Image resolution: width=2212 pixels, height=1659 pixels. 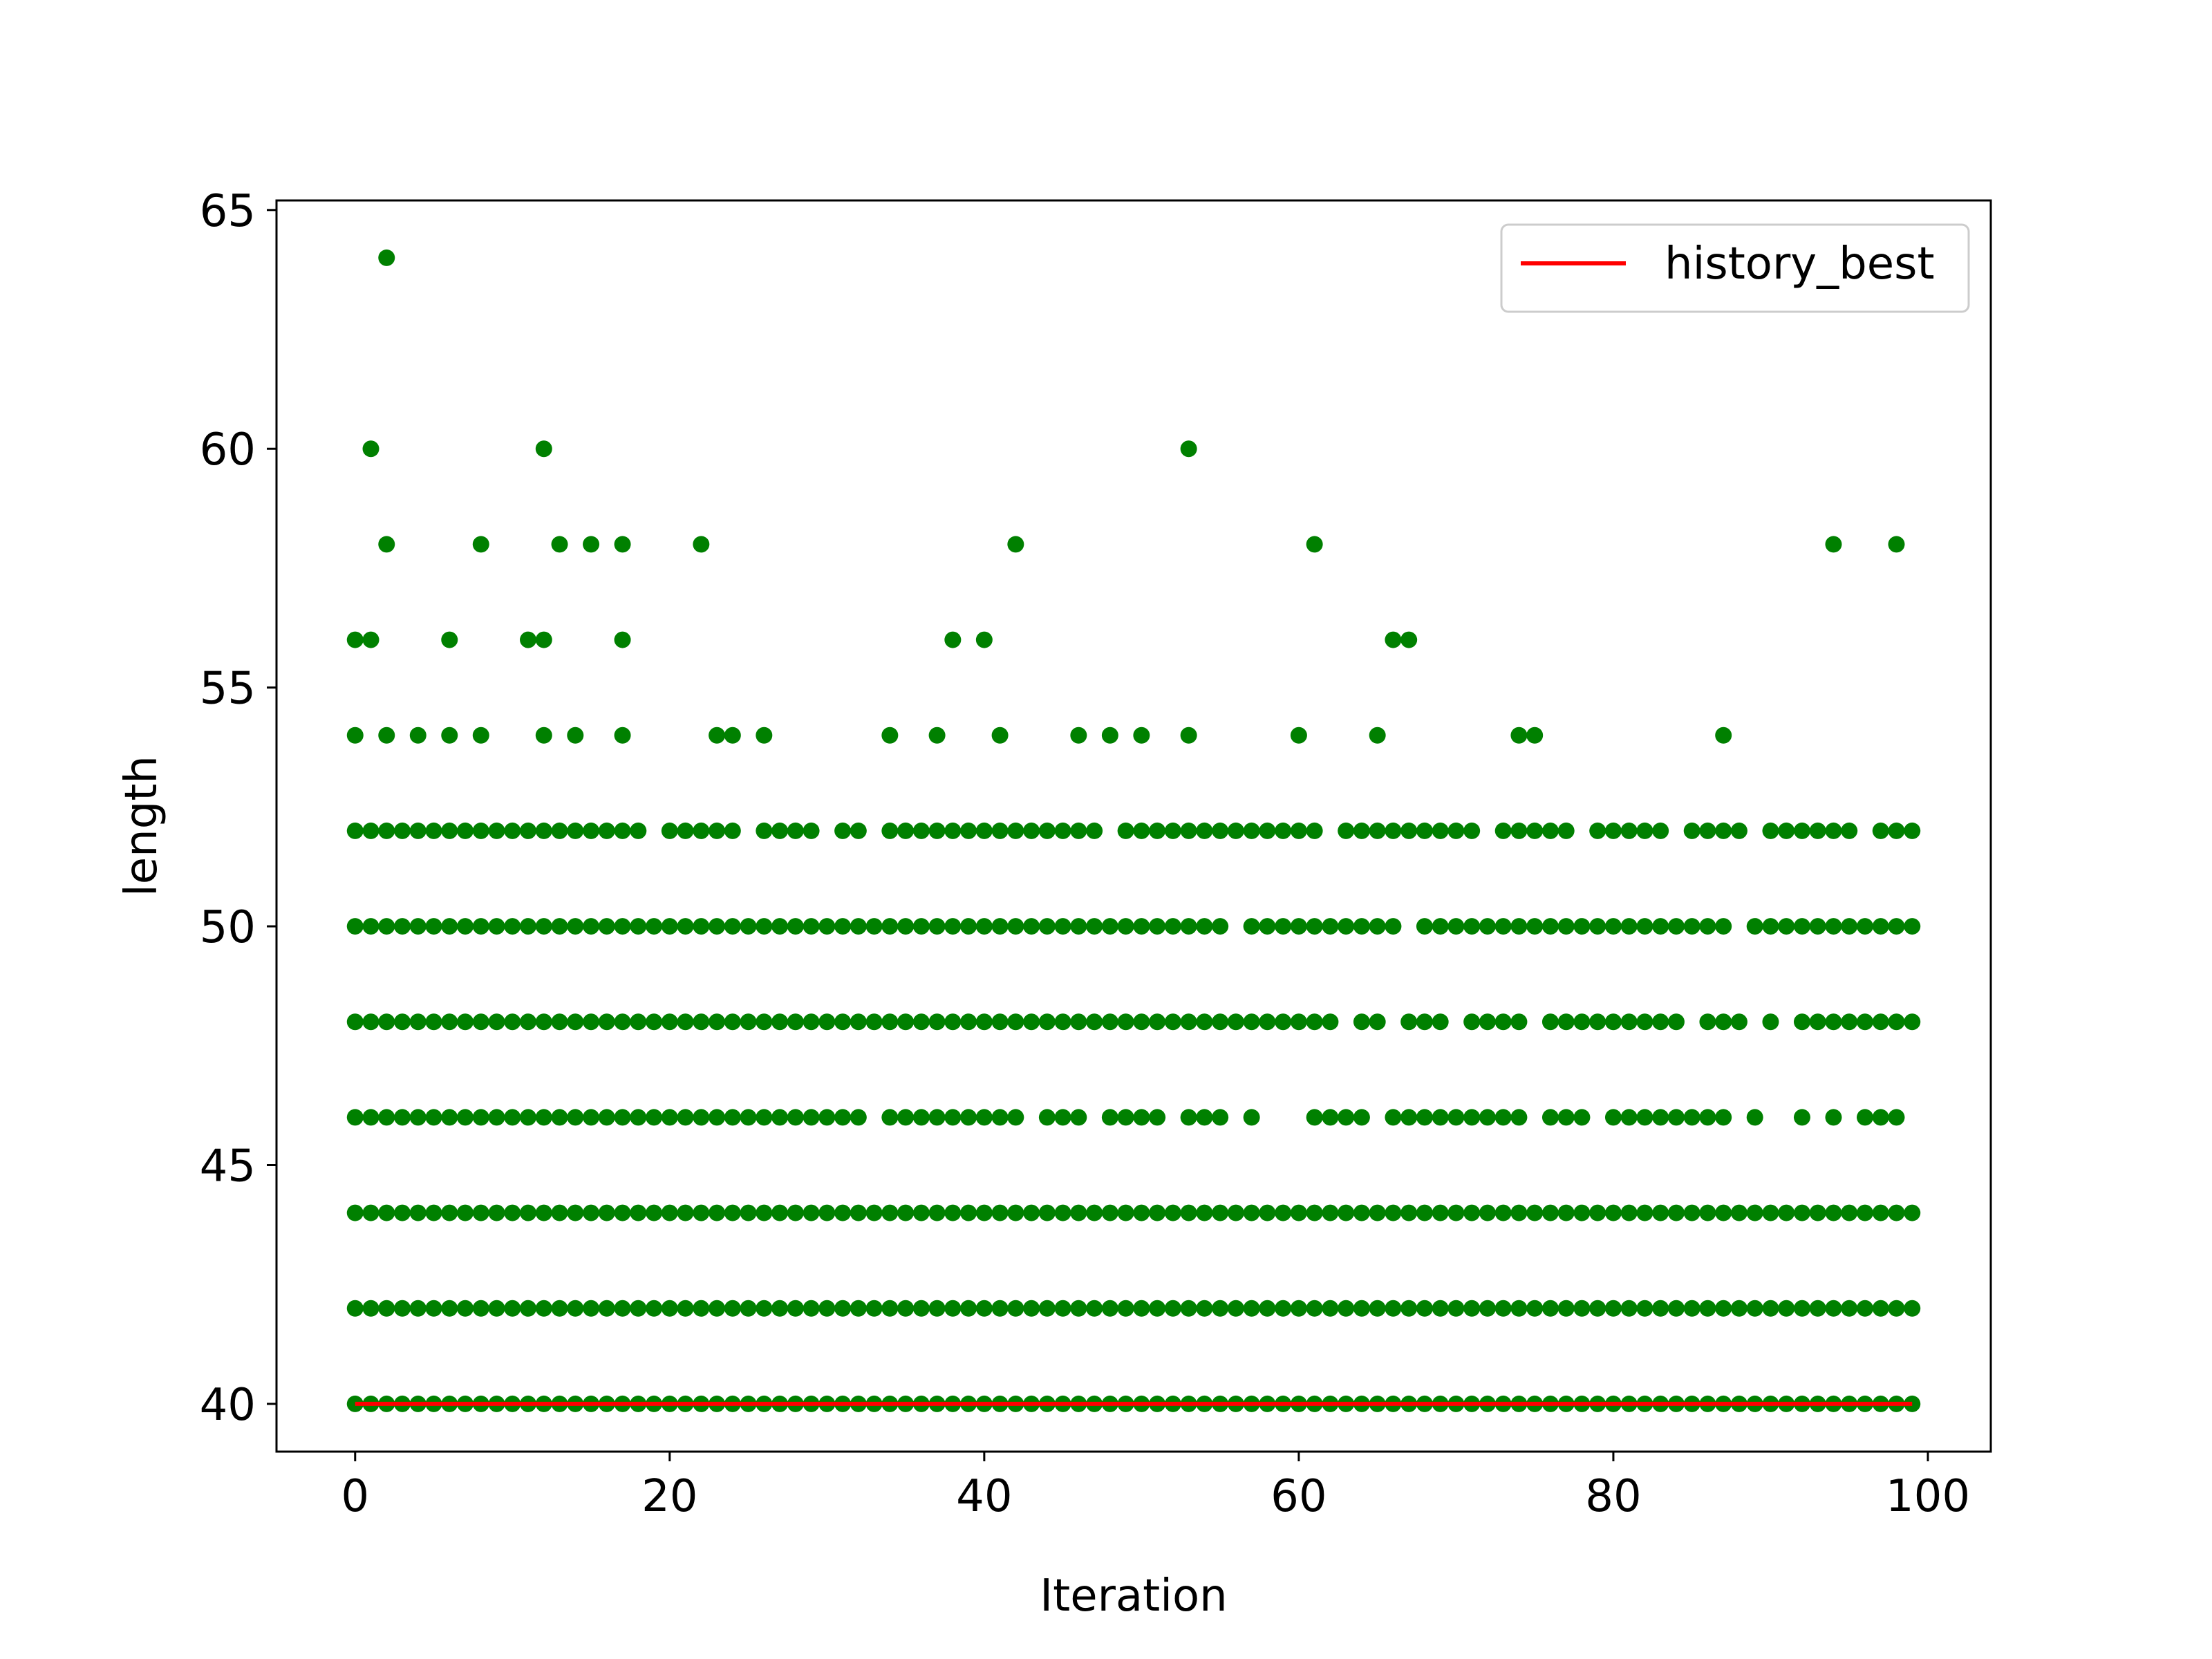 I want to click on x-axis-ticks: 0 20 40 60 80 100, so click(x=1155, y=1487).